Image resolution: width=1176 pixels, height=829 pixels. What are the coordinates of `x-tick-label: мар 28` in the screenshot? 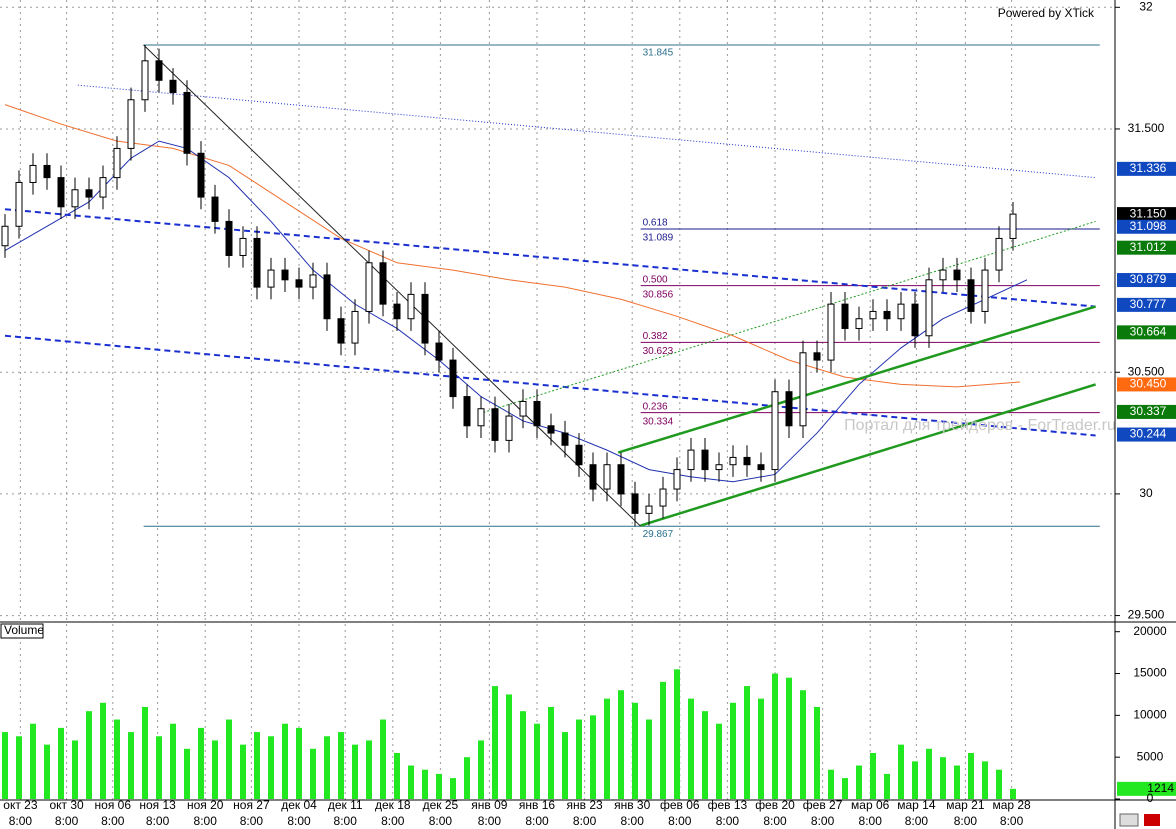 It's located at (1011, 805).